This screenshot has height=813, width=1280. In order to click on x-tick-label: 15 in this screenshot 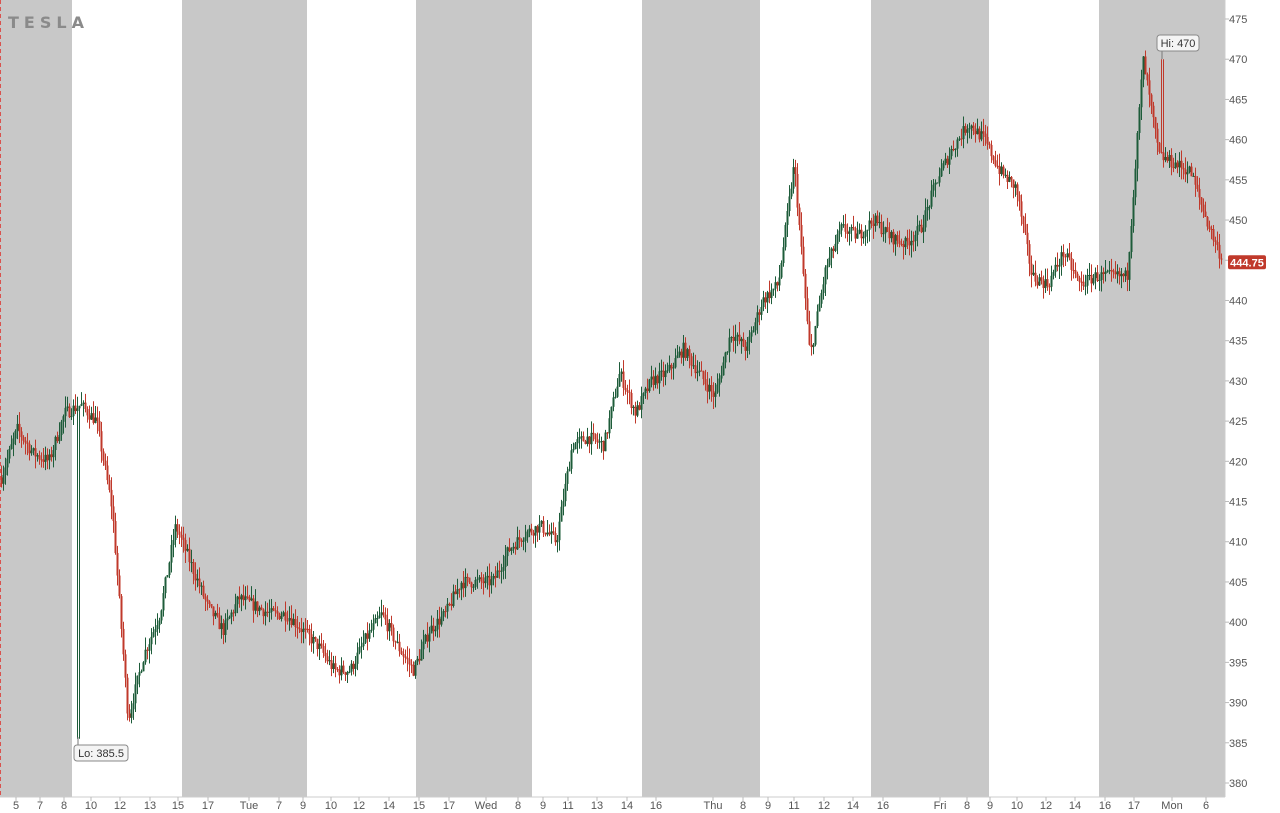, I will do `click(178, 806)`.